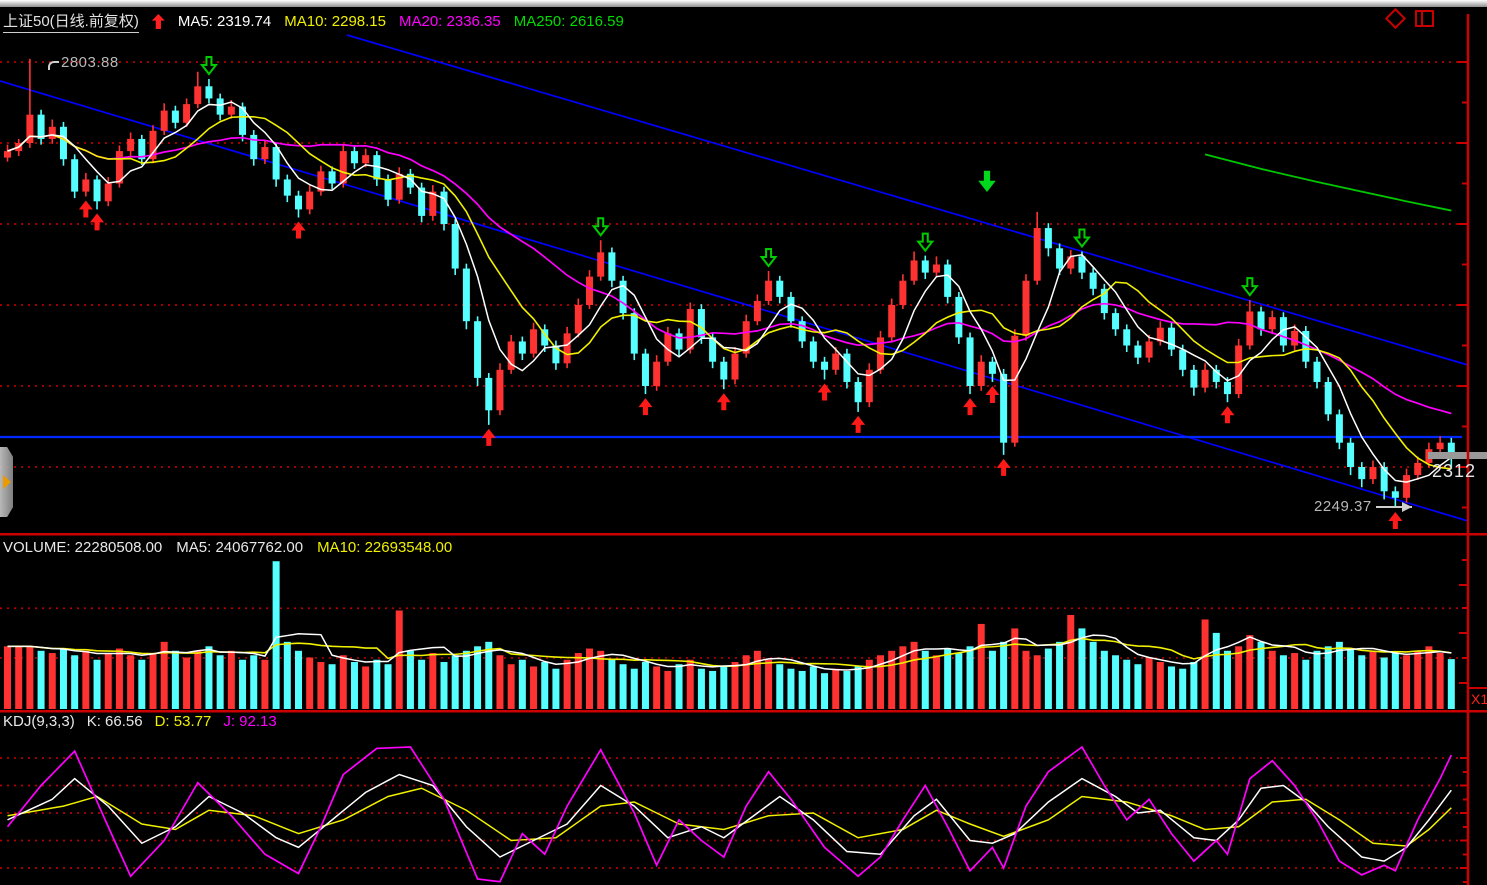 This screenshot has width=1487, height=885. Describe the element at coordinates (224, 21) in the screenshot. I see `ma5-value: MA5: 2319.74` at that location.